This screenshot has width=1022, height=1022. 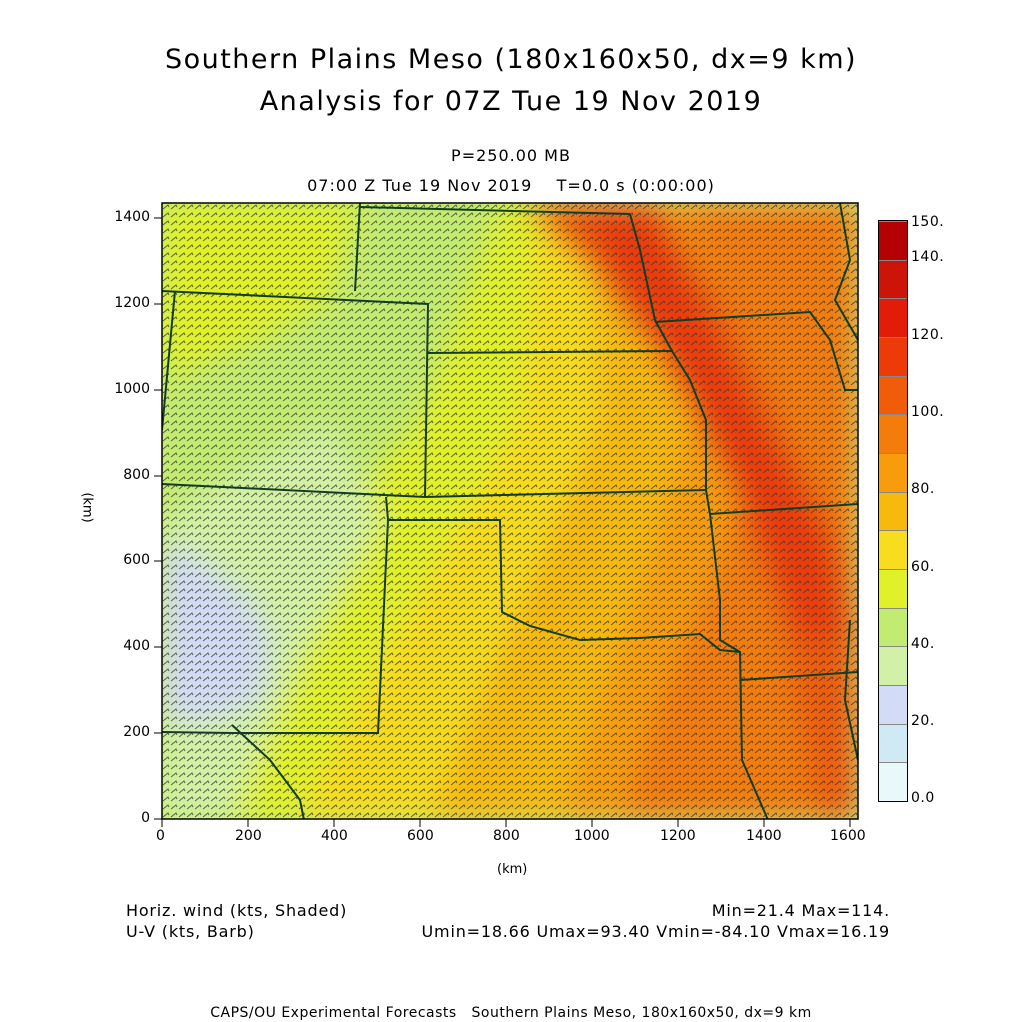 I want to click on legend-left-line1: Horiz. wind (kts, Shaded), so click(x=237, y=910).